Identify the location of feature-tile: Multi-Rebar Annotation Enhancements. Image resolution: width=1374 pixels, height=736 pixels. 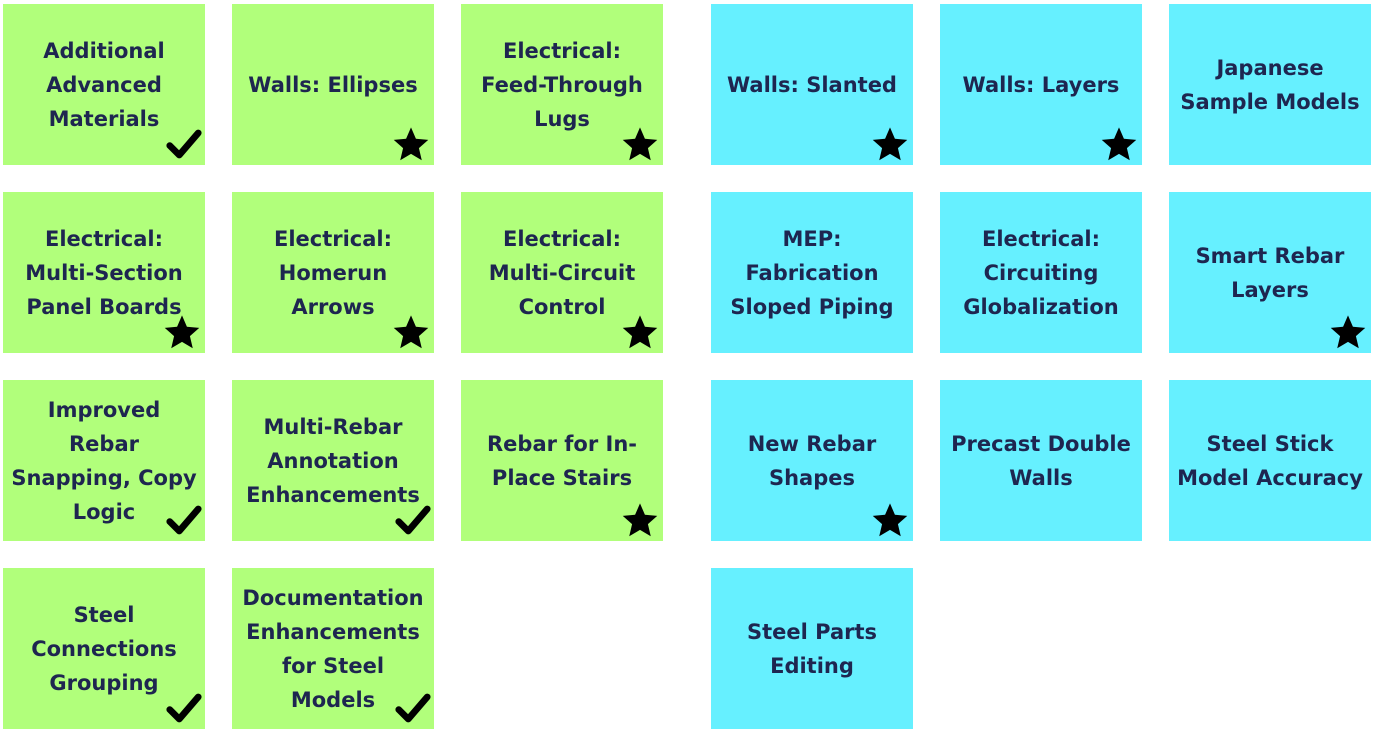
(333, 460).